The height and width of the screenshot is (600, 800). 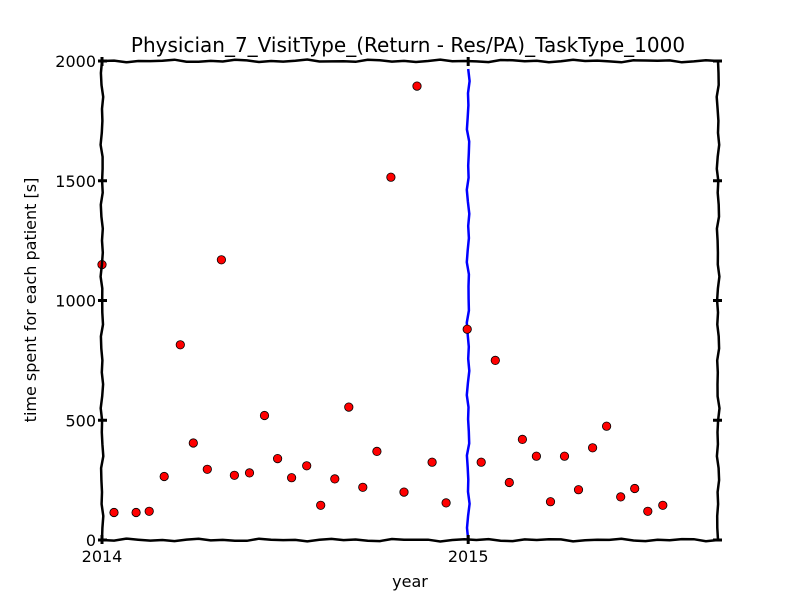 What do you see at coordinates (102, 556) in the screenshot?
I see `x-tick-label: 2014` at bounding box center [102, 556].